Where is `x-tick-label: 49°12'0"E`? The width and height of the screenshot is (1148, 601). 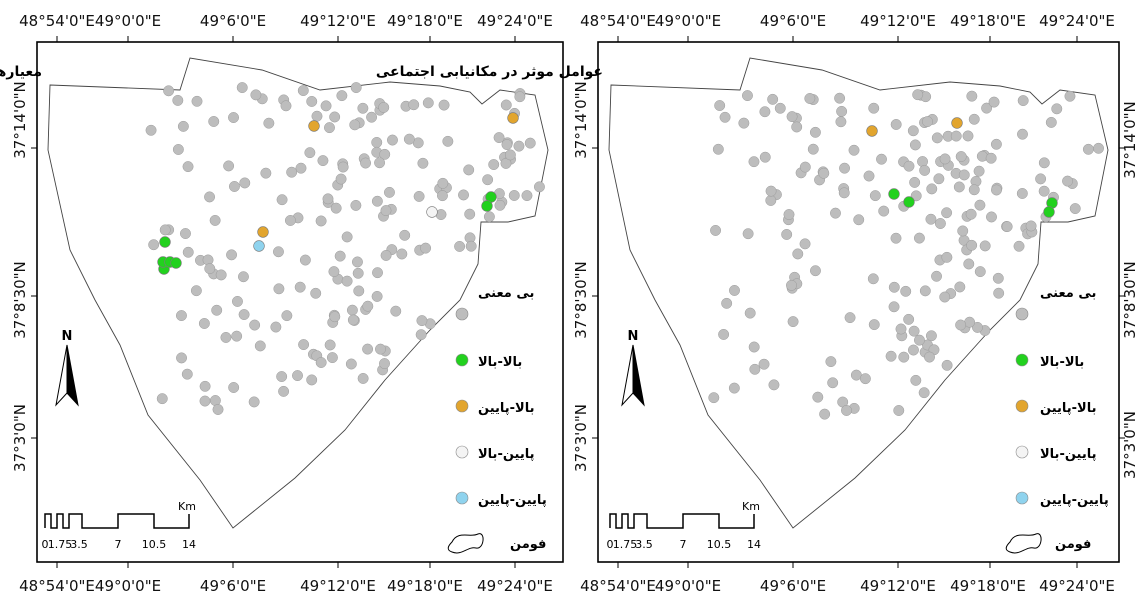
x-tick-label: 49°12'0"E is located at coordinates (898, 21).